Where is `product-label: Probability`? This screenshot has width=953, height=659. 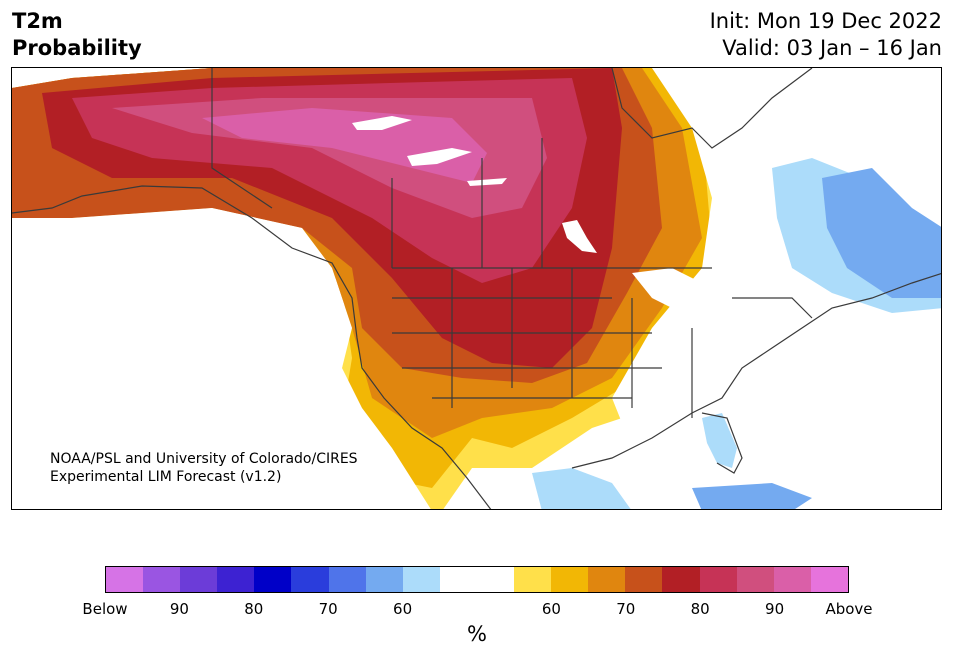
product-label: Probability is located at coordinates (77, 48).